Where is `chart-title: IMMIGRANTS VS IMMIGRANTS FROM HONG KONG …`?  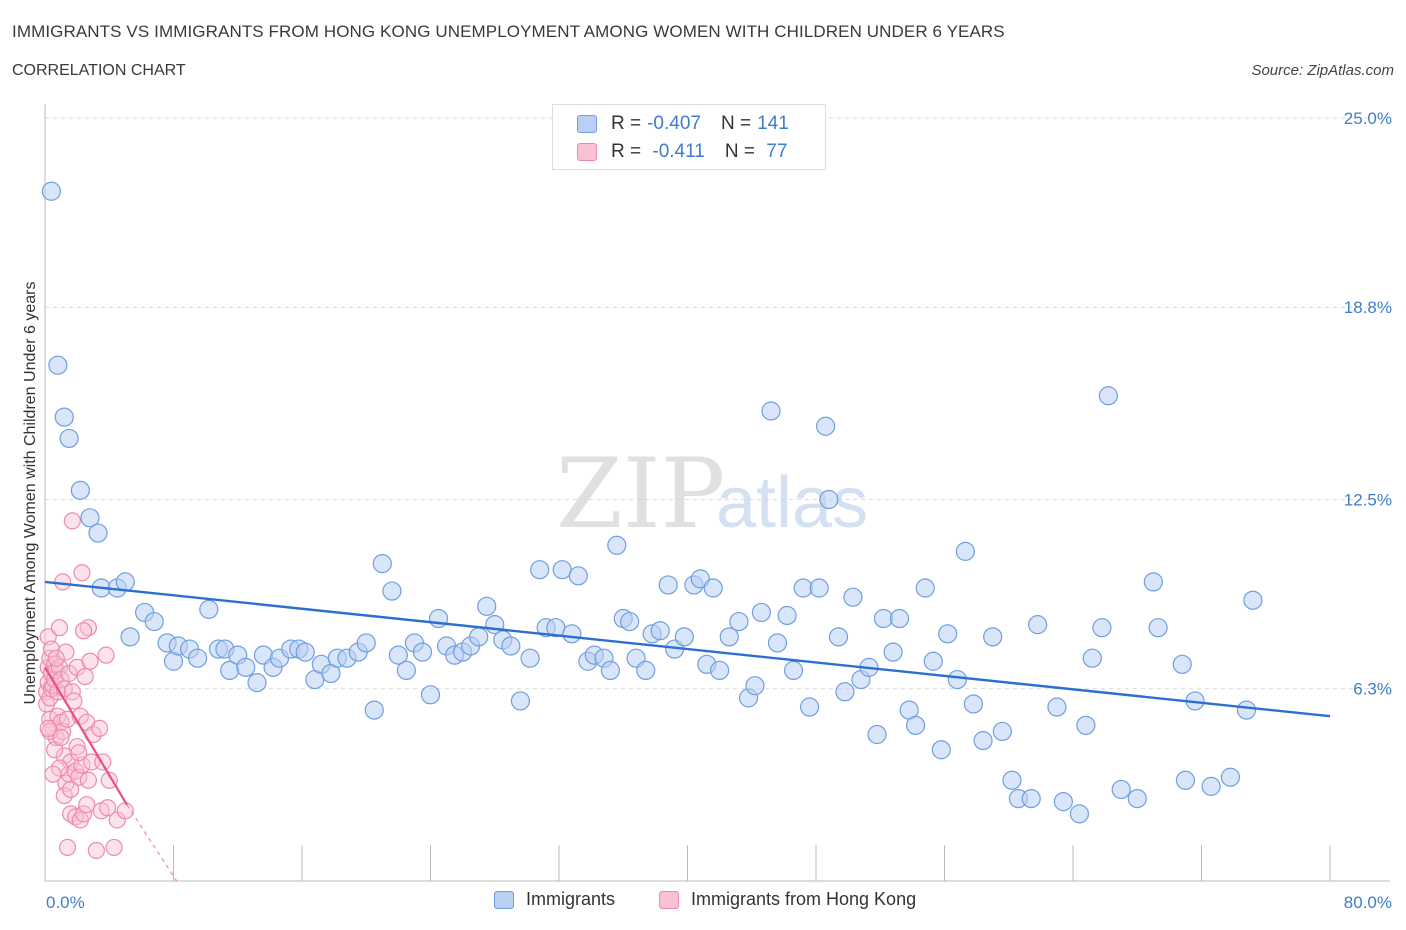
chart-title: IMMIGRANTS VS IMMIGRANTS FROM HONG KONG … is located at coordinates (508, 31).